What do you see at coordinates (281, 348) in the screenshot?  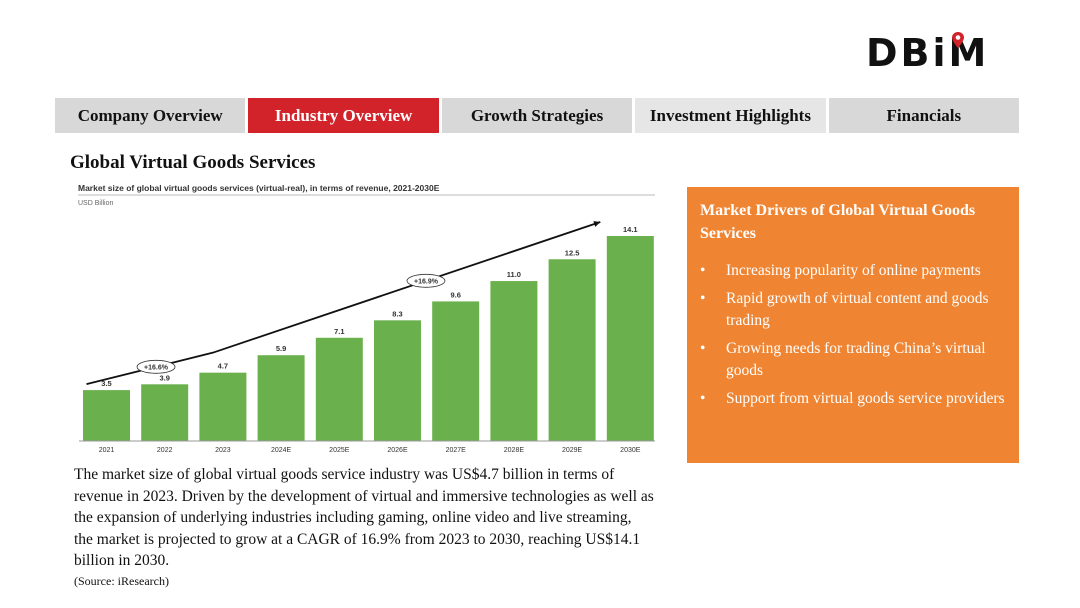 I see `value-label-2024E: 5.9` at bounding box center [281, 348].